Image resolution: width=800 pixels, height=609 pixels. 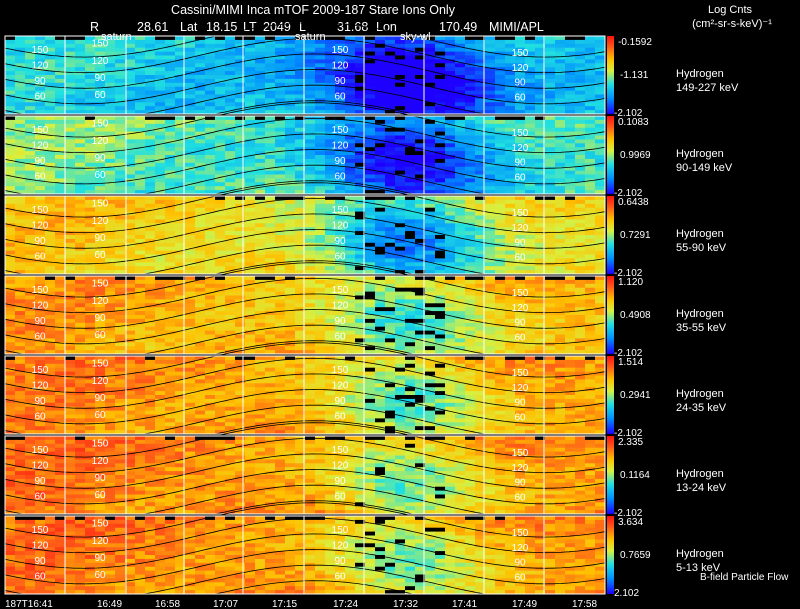 I want to click on panel-frame, so click(x=305, y=235).